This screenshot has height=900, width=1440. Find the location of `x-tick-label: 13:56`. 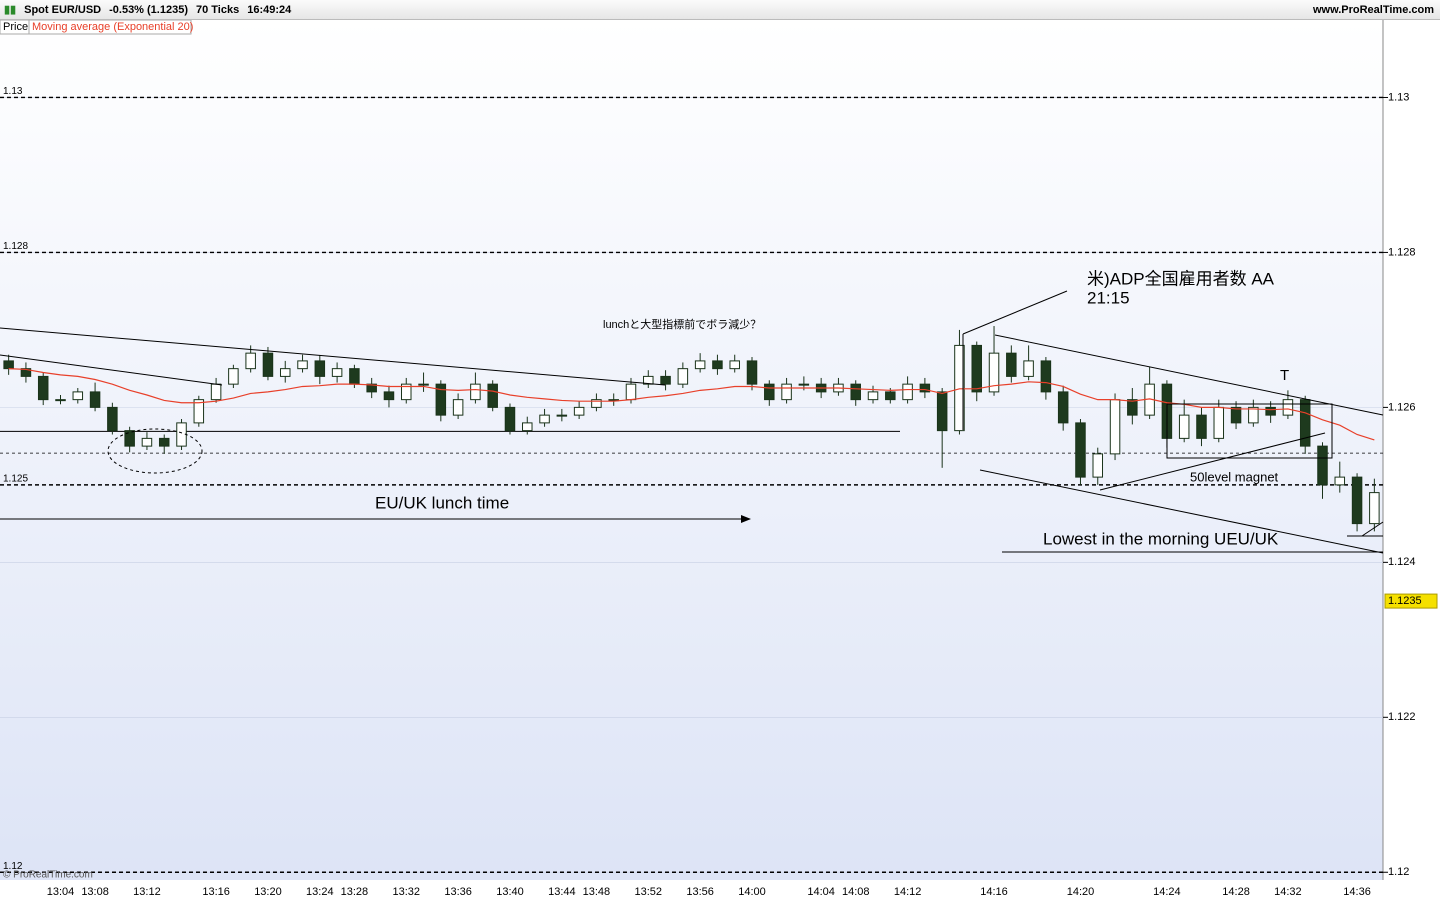

x-tick-label: 13:56 is located at coordinates (700, 892).